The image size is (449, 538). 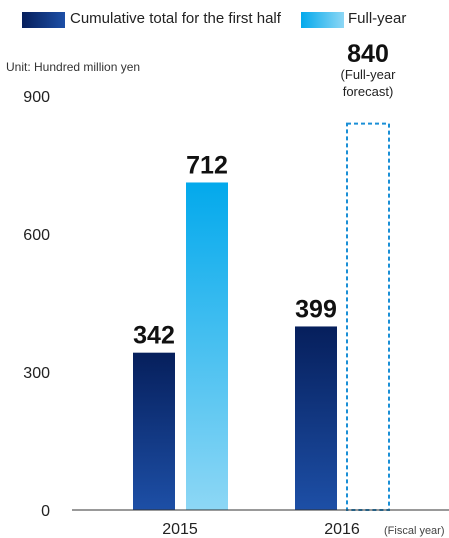 What do you see at coordinates (316, 309) in the screenshot?
I see `data-label-first-half: 399` at bounding box center [316, 309].